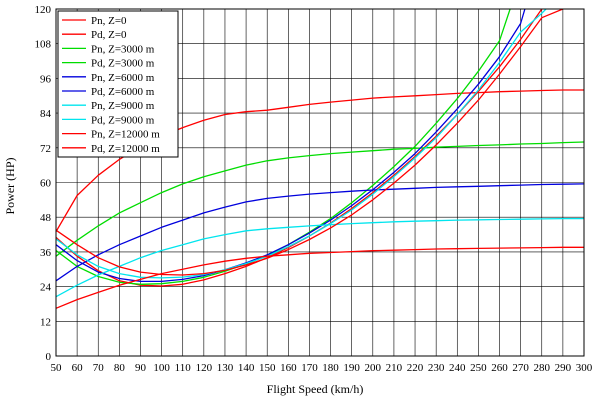 Image resolution: width=600 pixels, height=404 pixels. I want to click on legend-entry: Pn, Z=0, so click(109, 21).